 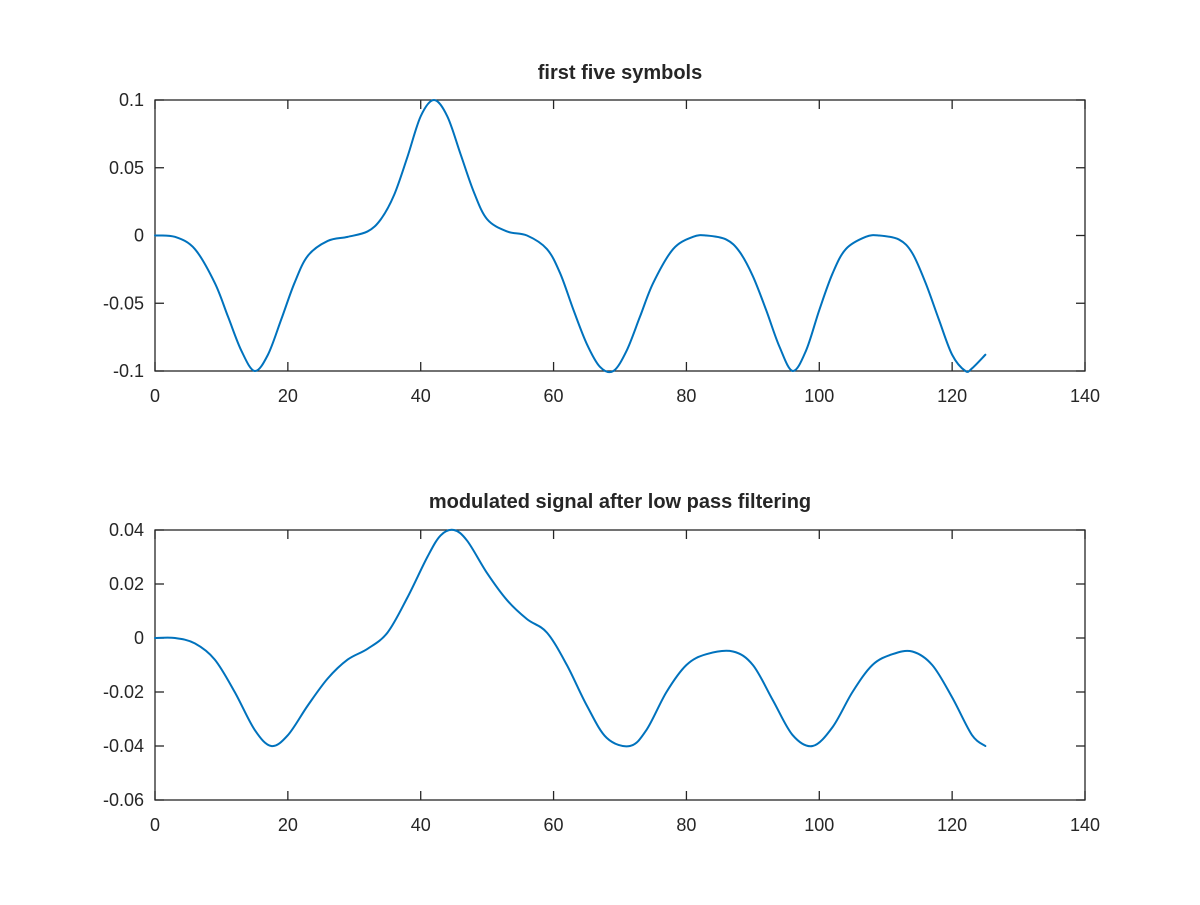 What do you see at coordinates (128, 371) in the screenshot?
I see `y-tick-label: -0.1` at bounding box center [128, 371].